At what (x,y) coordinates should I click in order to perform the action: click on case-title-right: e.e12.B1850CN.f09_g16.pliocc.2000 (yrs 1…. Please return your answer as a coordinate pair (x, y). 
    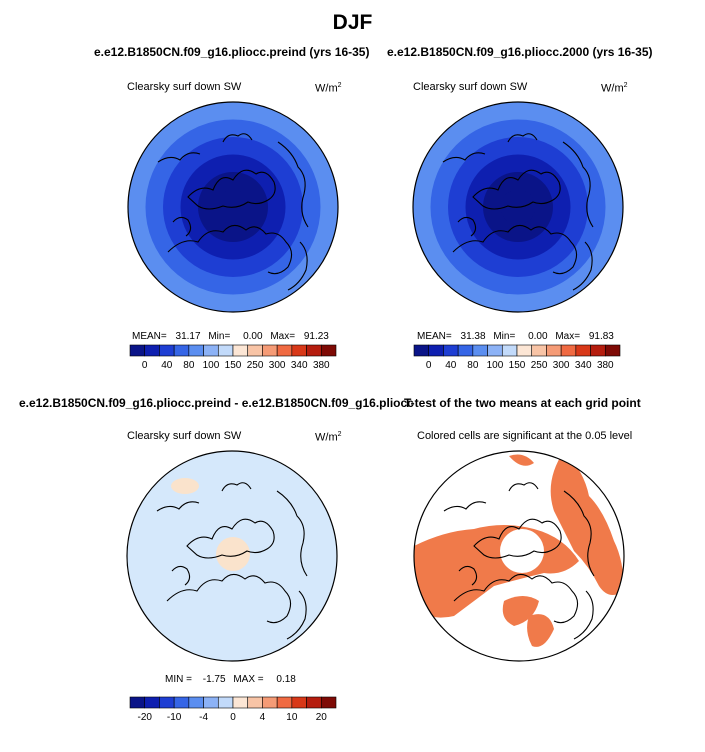
    Looking at the image, I should click on (520, 52).